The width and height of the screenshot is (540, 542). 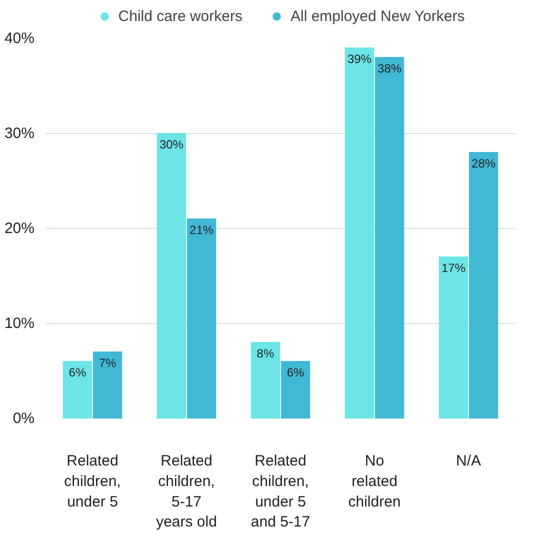 I want to click on y-tick-label: 20%, so click(x=19, y=228).